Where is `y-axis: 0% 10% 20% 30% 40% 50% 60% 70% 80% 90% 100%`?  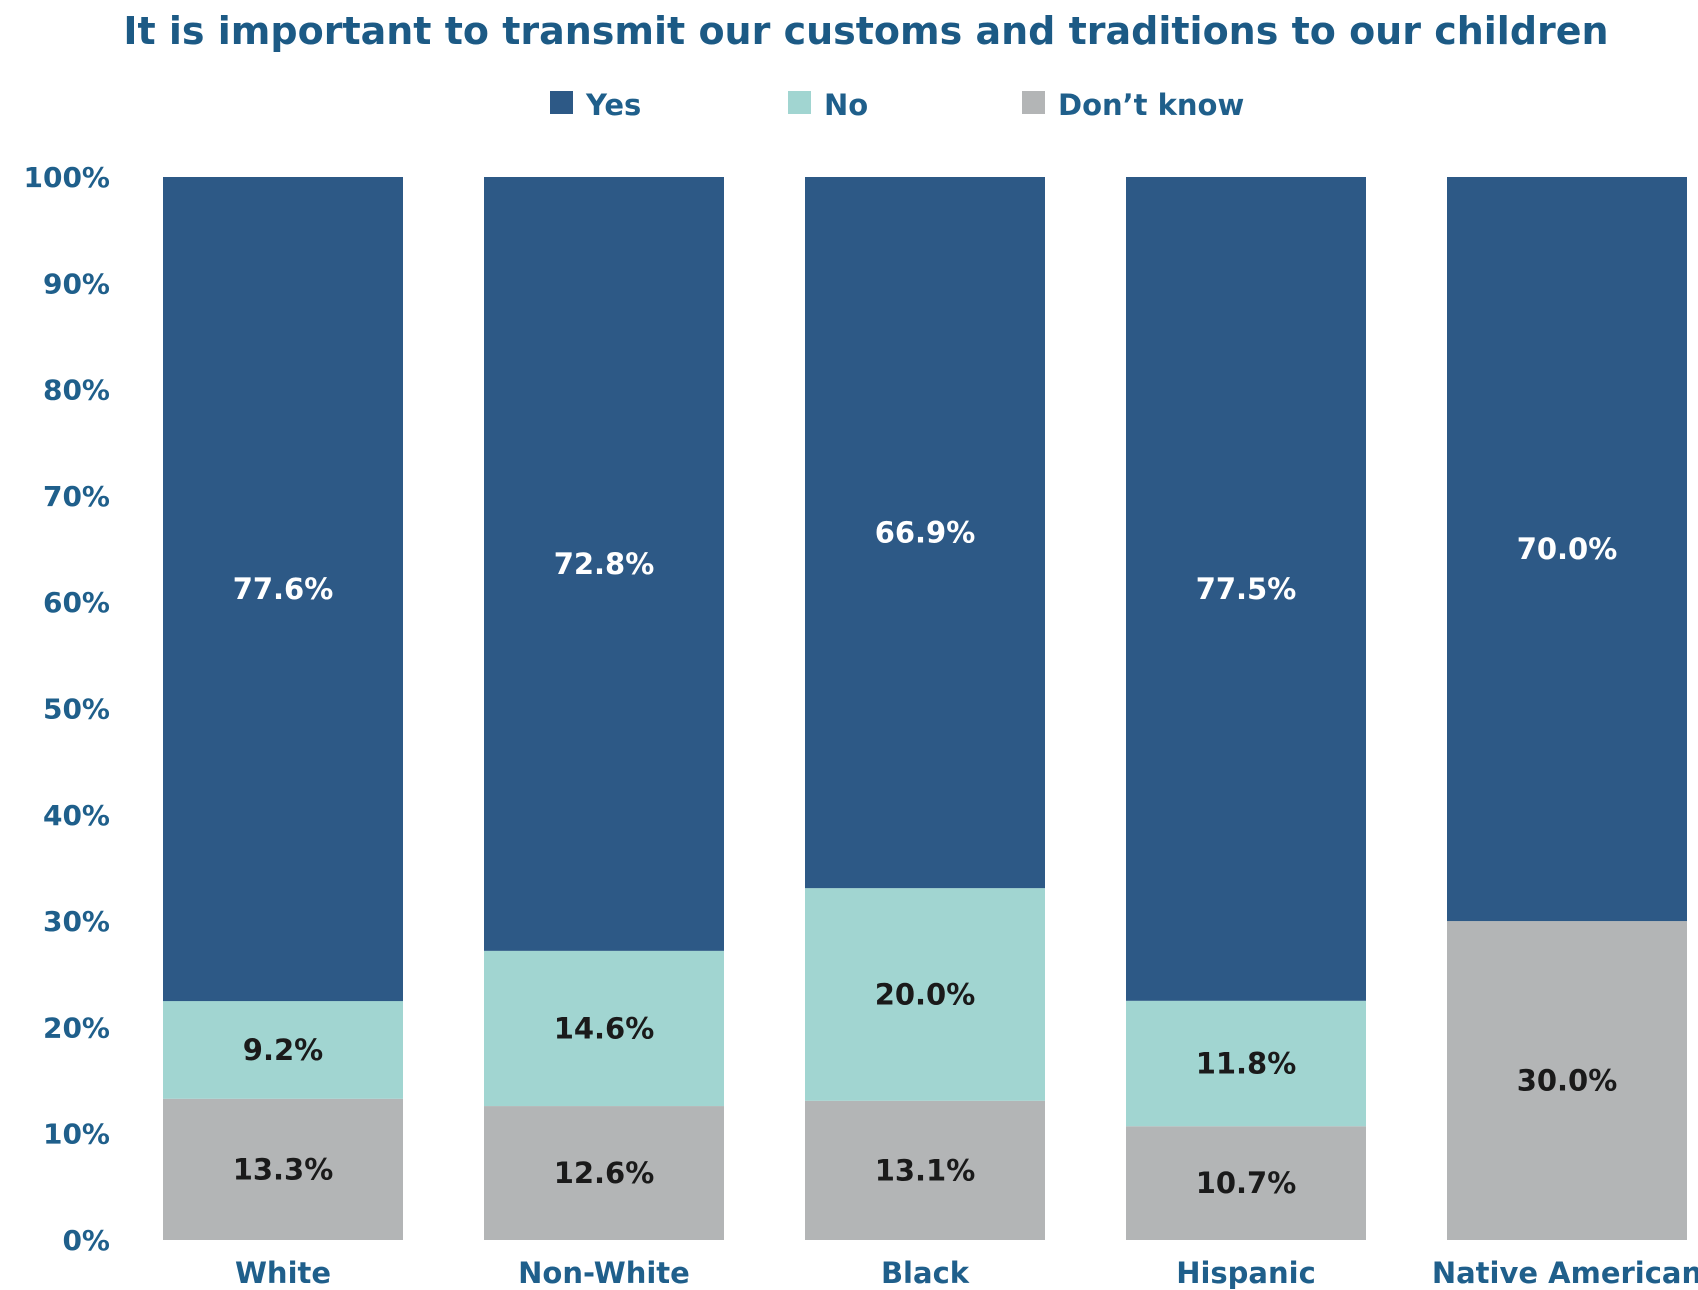
y-axis: 0% 10% 20% 30% 40% 50% 60% 70% 80% 90% 100% is located at coordinates (66, 709).